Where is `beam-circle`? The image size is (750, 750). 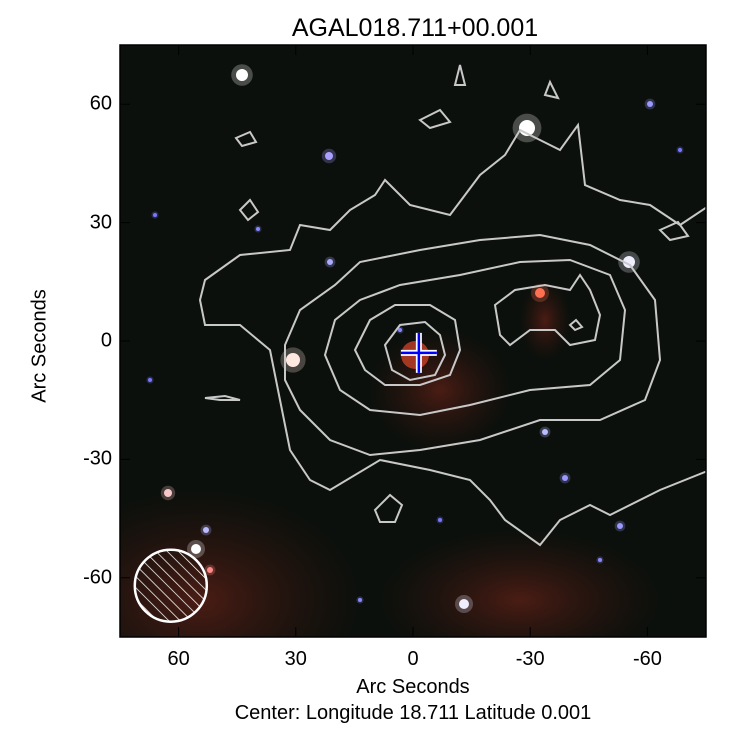
beam-circle is located at coordinates (171, 585).